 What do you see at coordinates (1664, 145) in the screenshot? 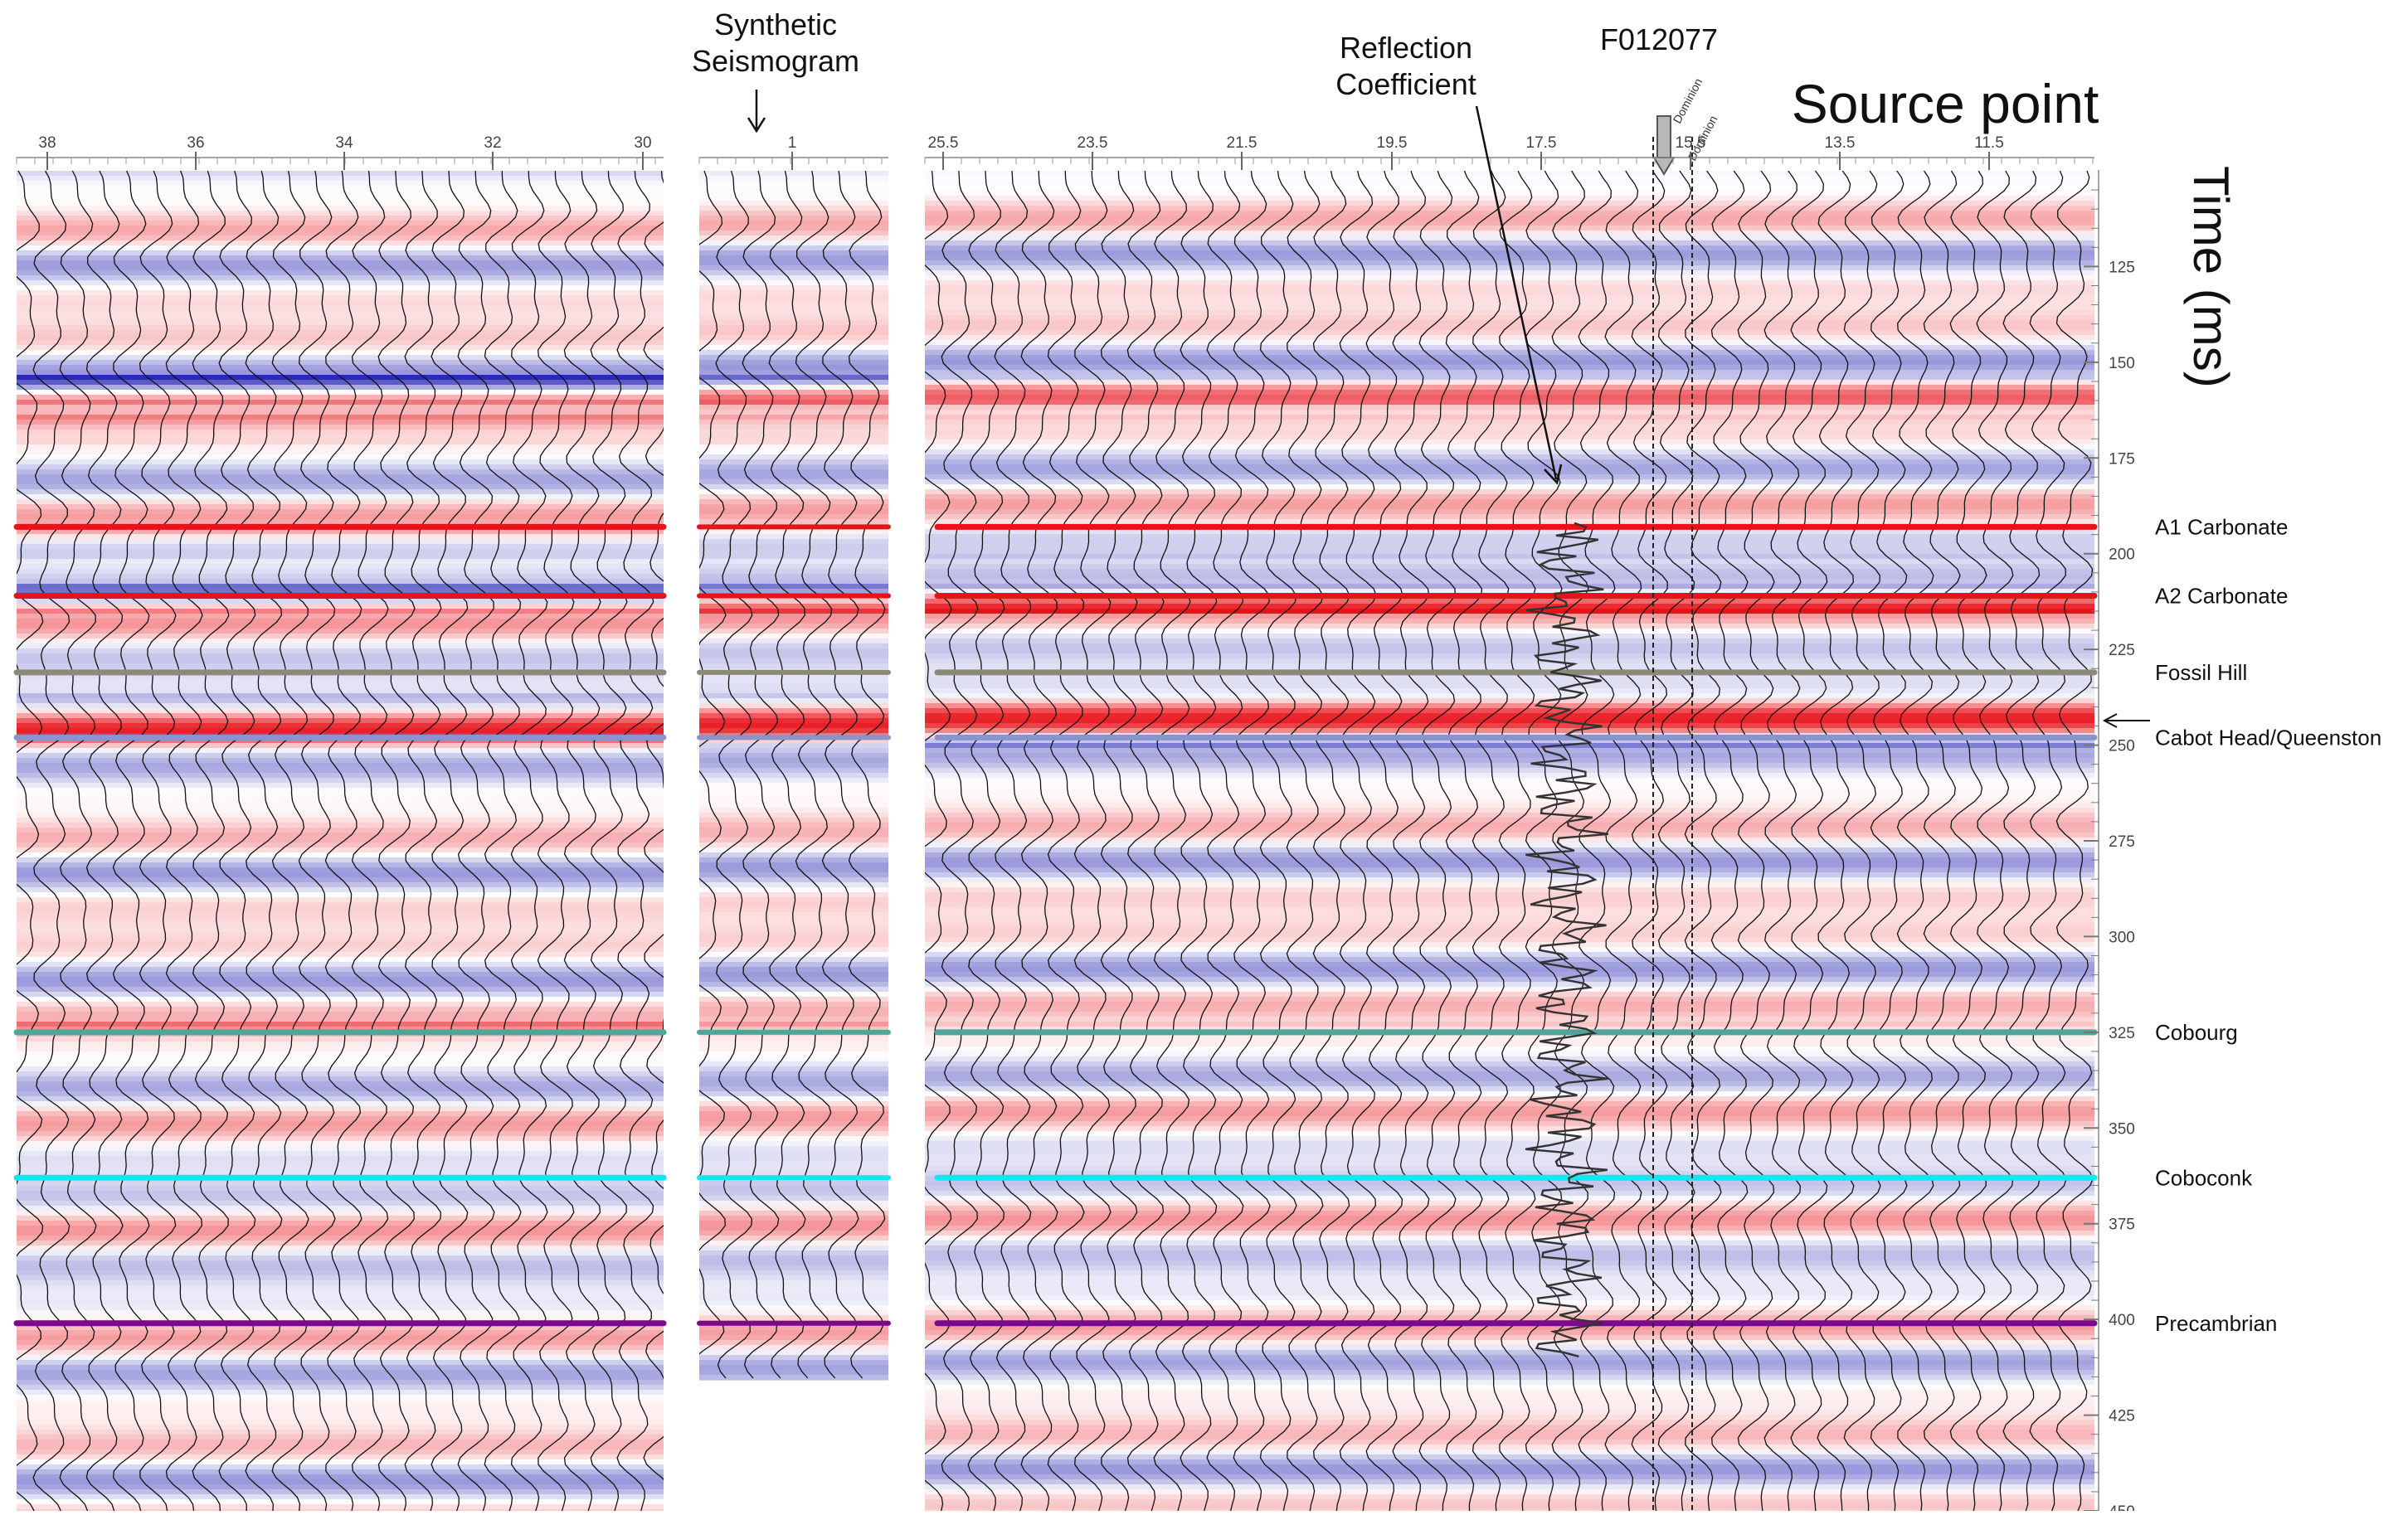
I see `well-marker-icon` at bounding box center [1664, 145].